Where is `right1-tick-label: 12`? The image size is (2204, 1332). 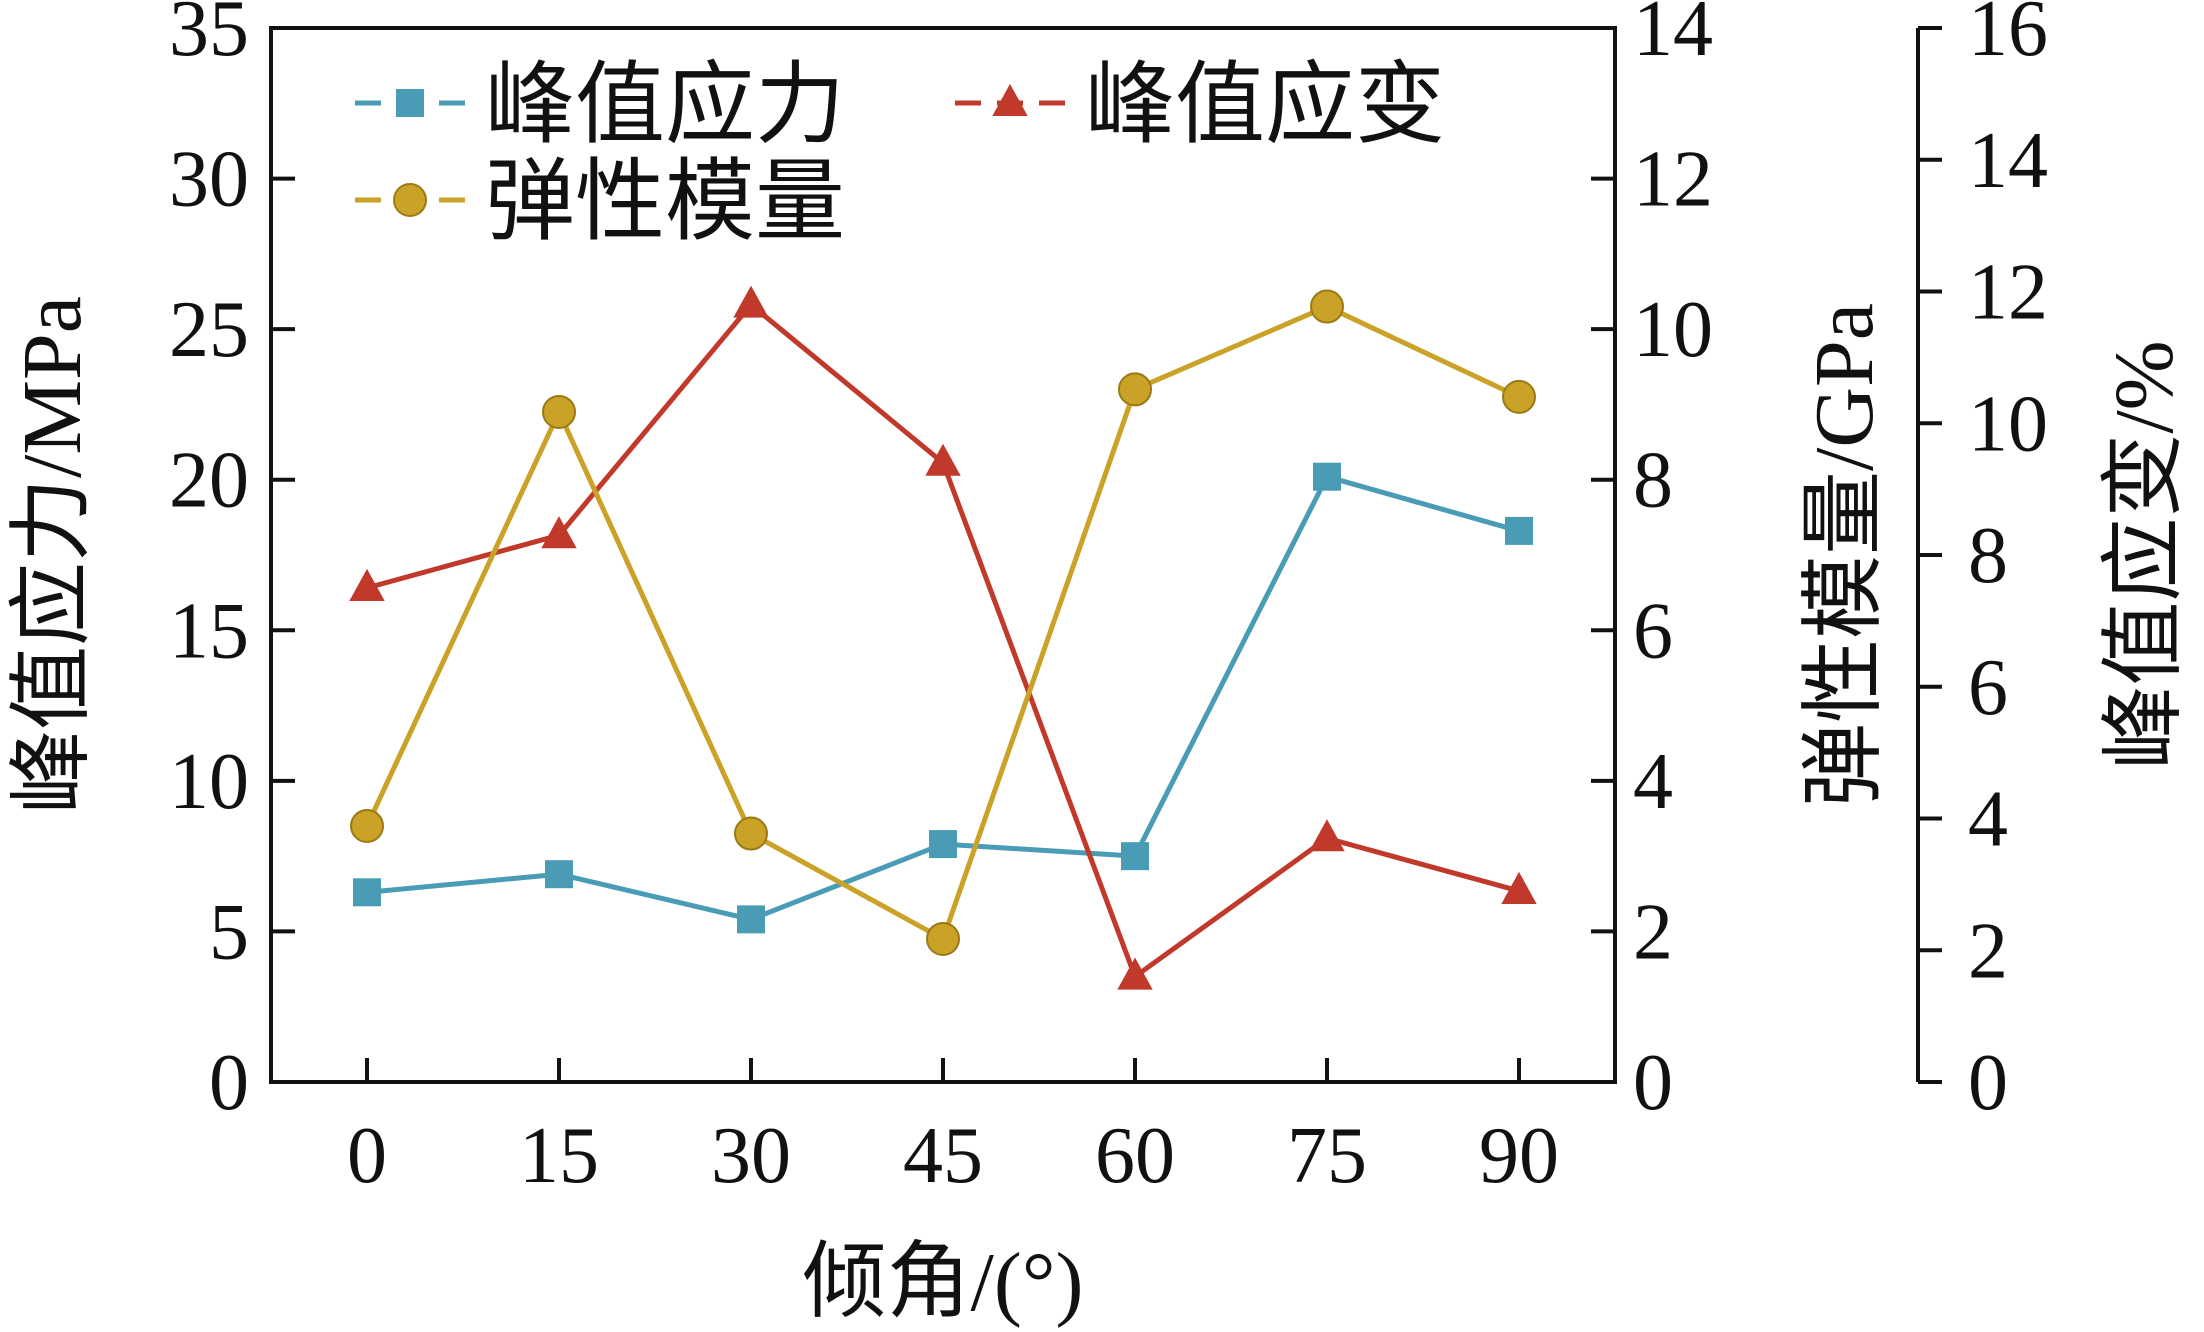
right1-tick-label: 12 is located at coordinates (1673, 180).